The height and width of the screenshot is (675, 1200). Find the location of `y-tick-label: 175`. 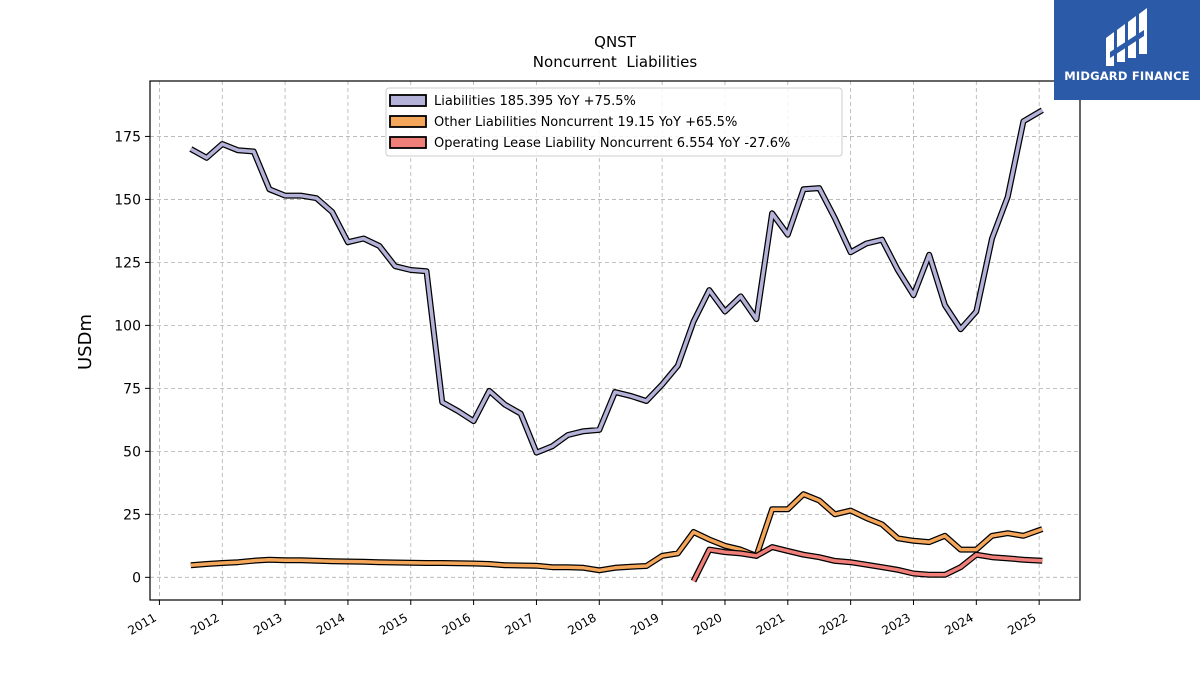

y-tick-label: 175 is located at coordinates (127, 137).